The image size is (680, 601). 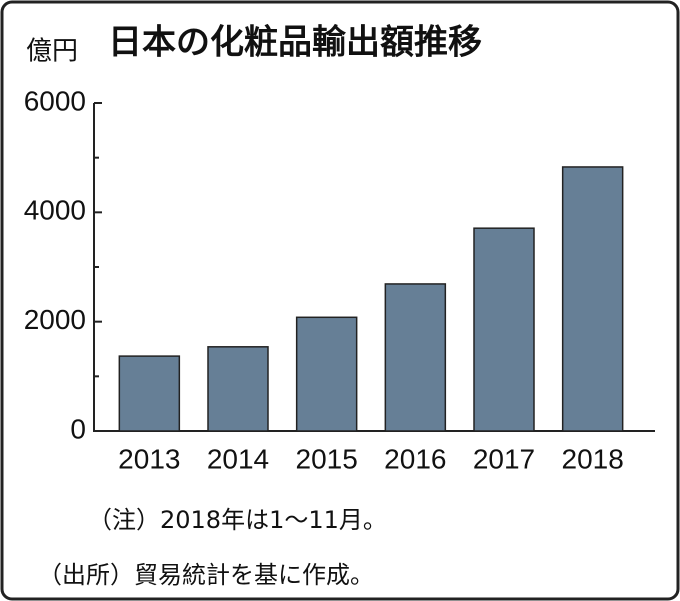 What do you see at coordinates (237, 520) in the screenshot?
I see `note: （注）2018年は1～11月。` at bounding box center [237, 520].